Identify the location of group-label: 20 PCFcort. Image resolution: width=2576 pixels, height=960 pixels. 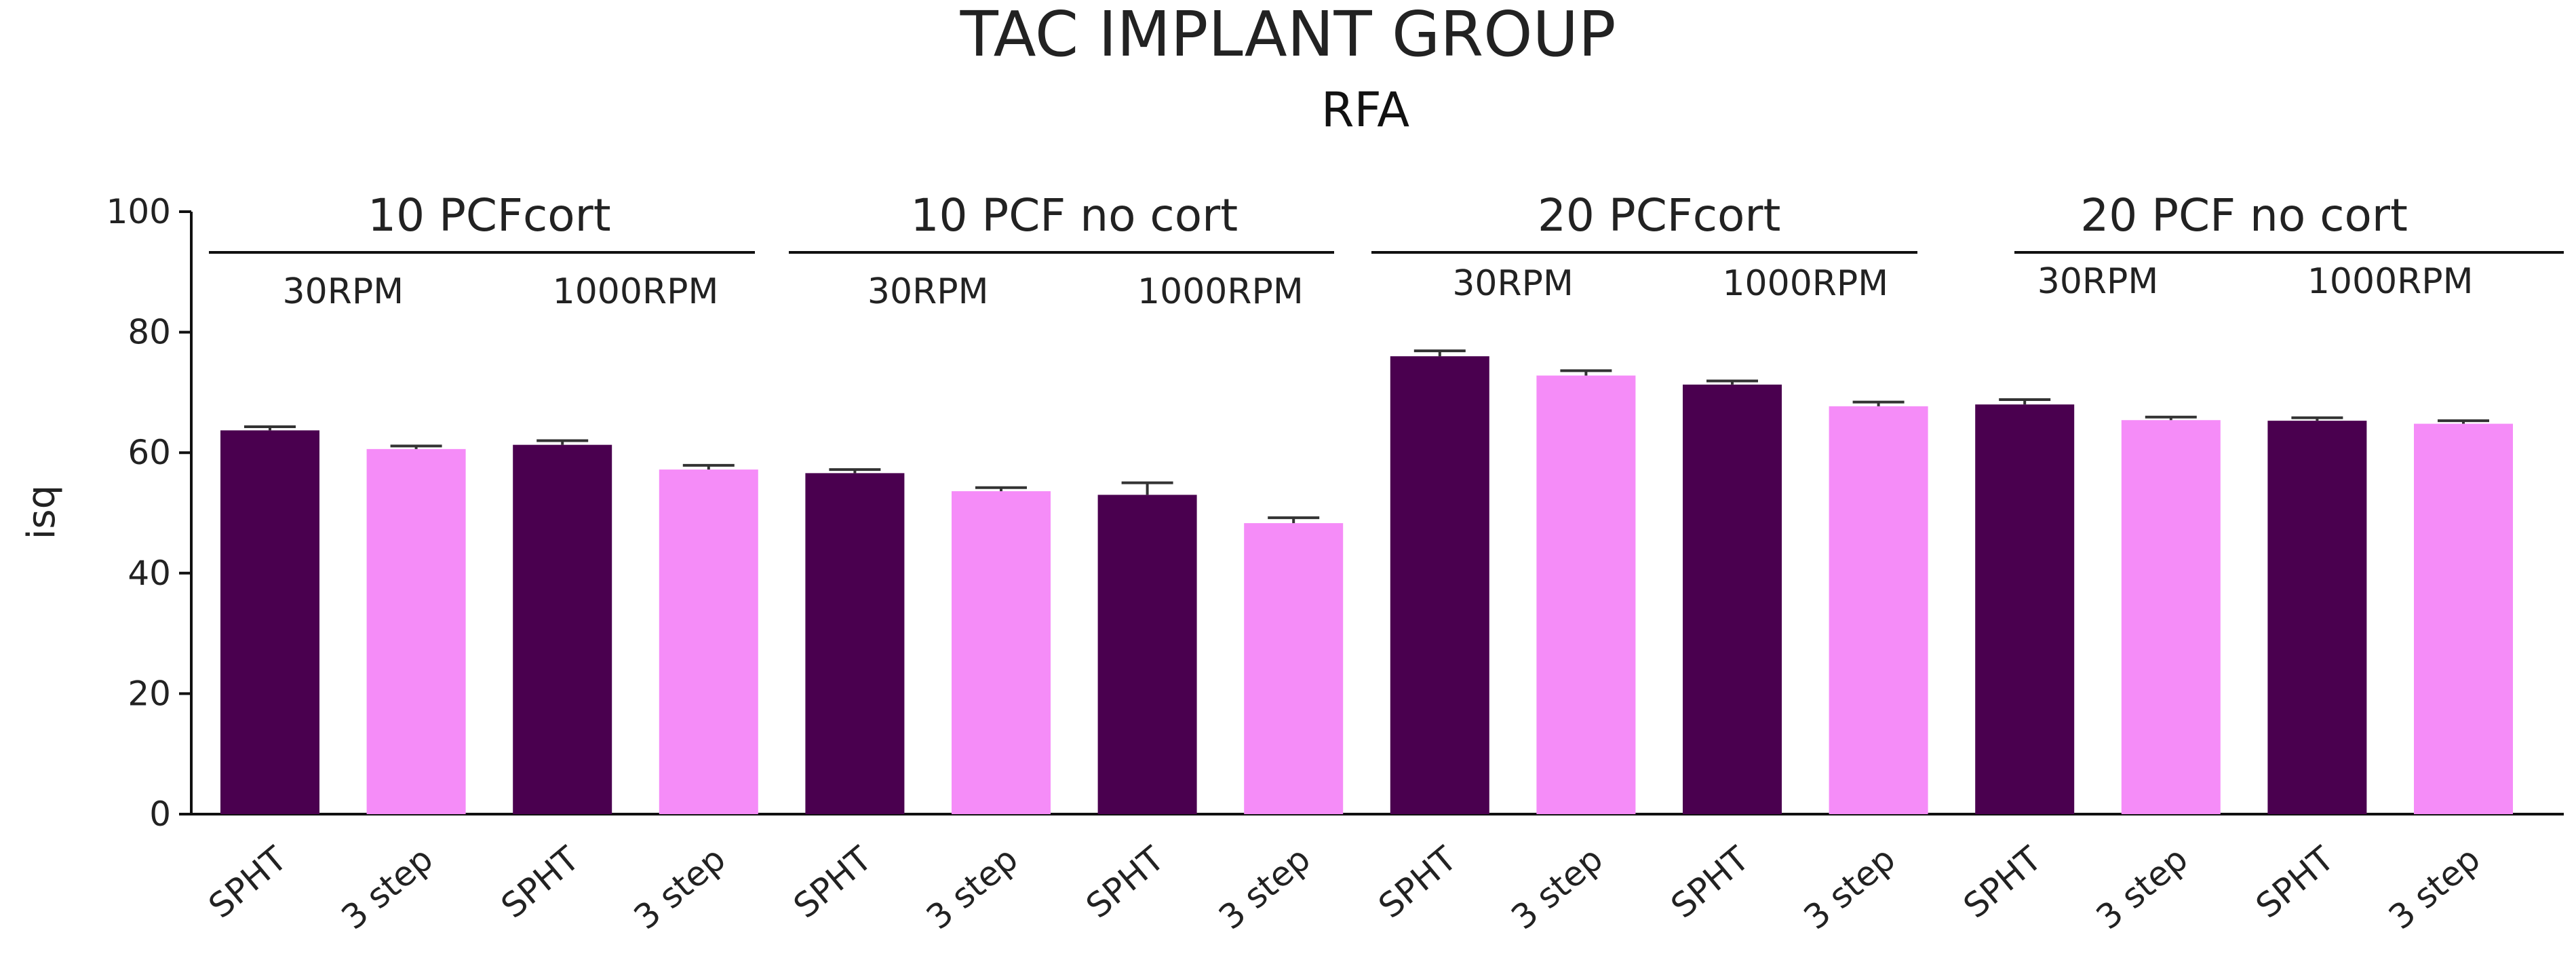
(1659, 215).